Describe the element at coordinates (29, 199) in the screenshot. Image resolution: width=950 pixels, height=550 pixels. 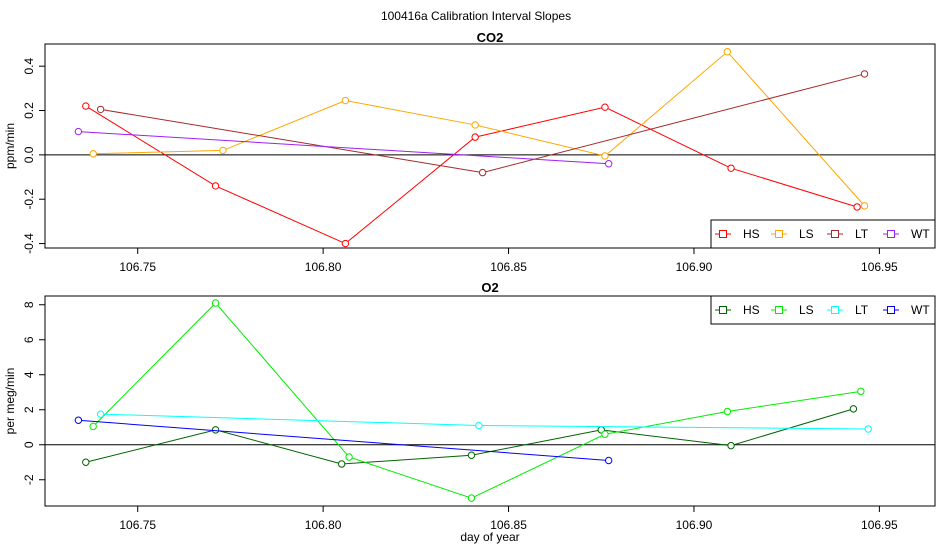
I see `y-tick-label: -0.2` at that location.